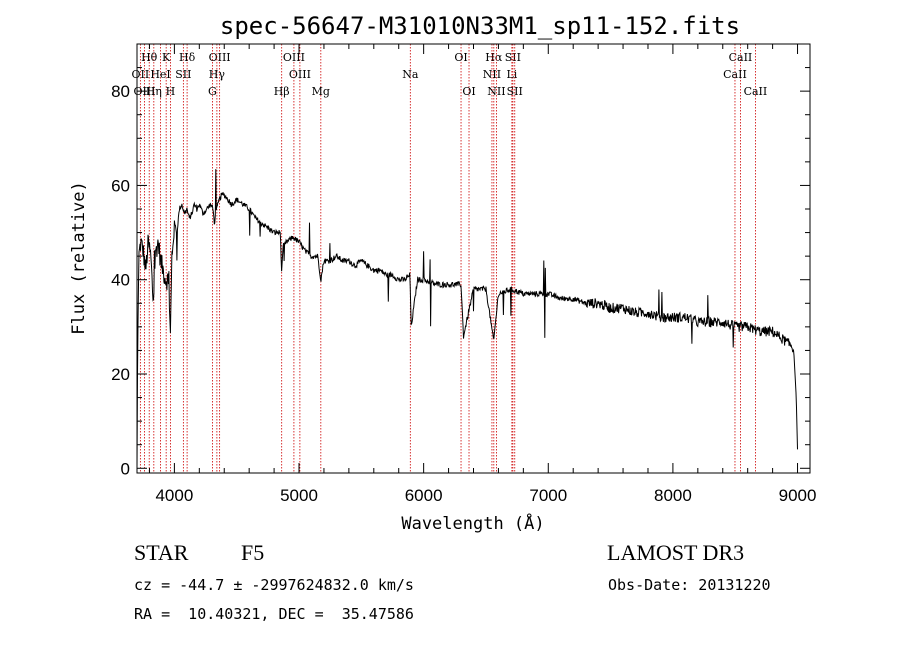 The width and height of the screenshot is (900, 649). I want to click on y-axis-label: Flux (relative), so click(79, 258).